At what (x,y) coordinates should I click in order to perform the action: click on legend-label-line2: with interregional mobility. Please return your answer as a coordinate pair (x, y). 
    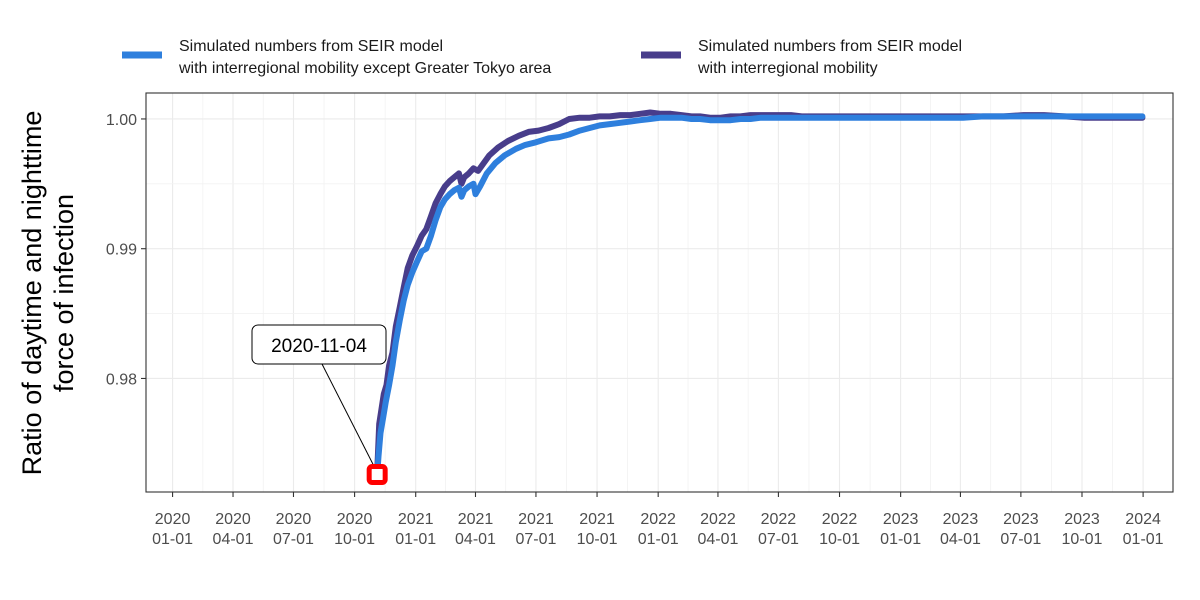
    Looking at the image, I should click on (787, 68).